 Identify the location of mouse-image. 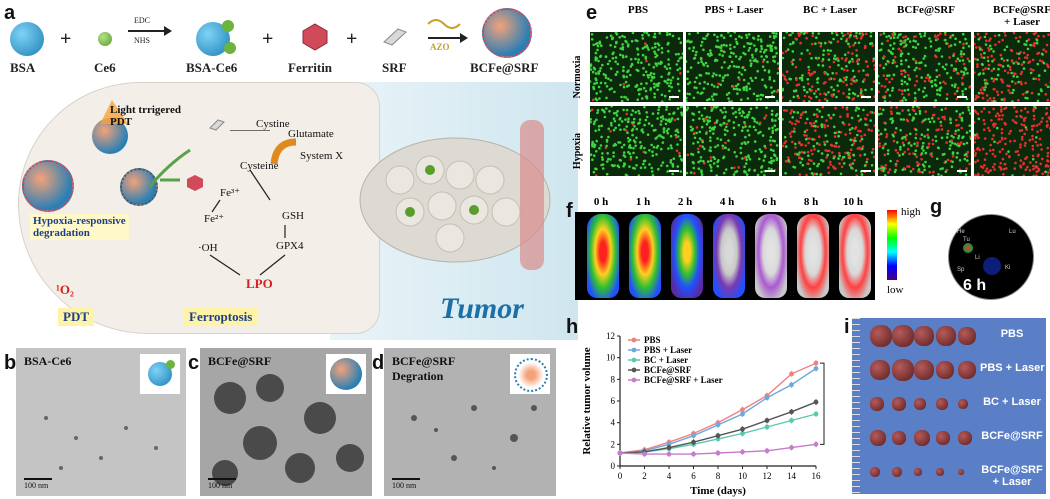
(855, 256).